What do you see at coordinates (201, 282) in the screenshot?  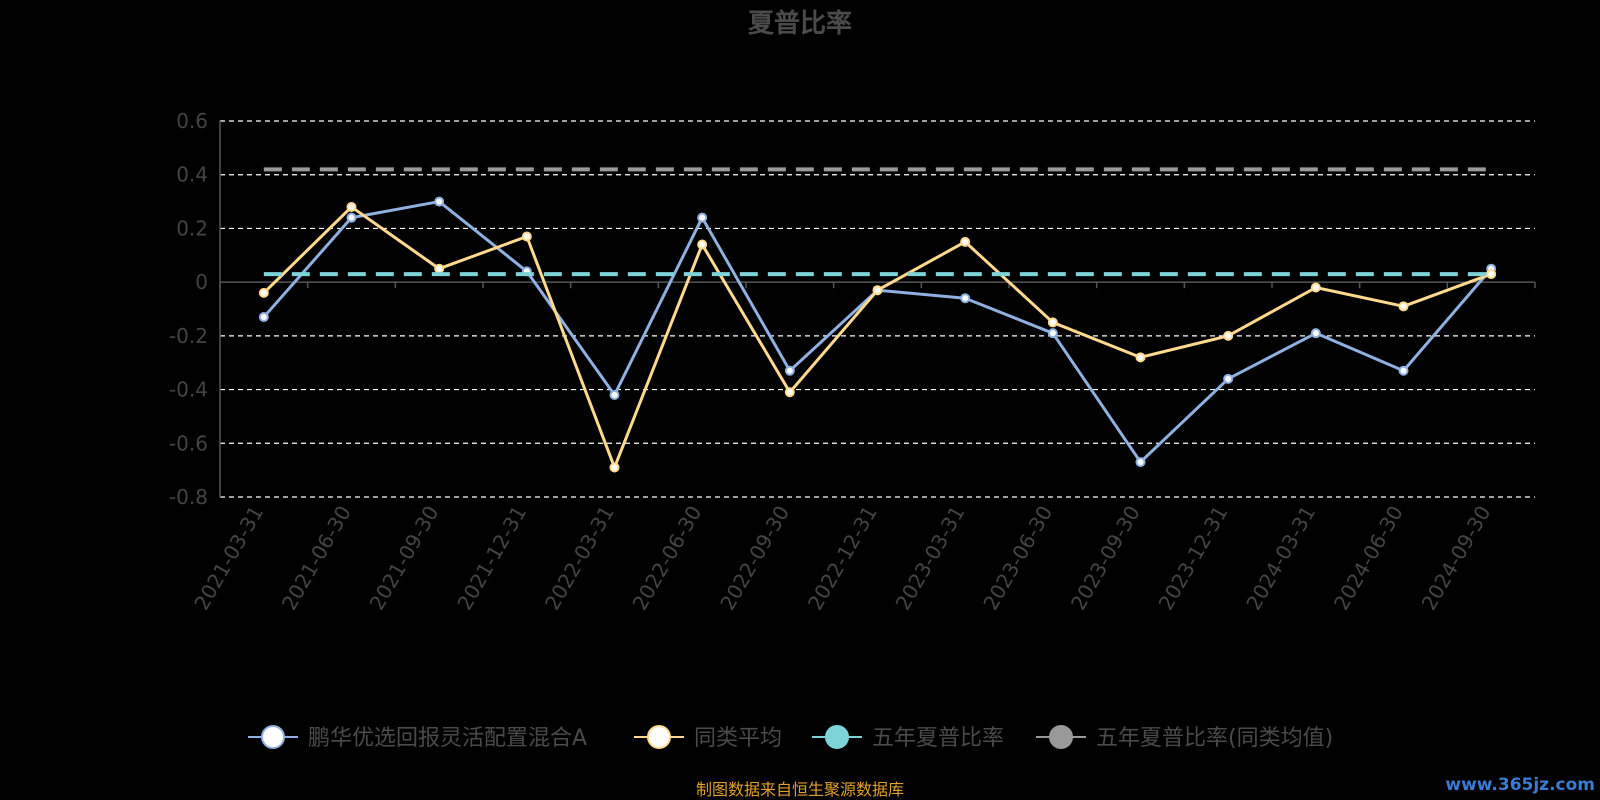 I see `y-tick-label: 0` at bounding box center [201, 282].